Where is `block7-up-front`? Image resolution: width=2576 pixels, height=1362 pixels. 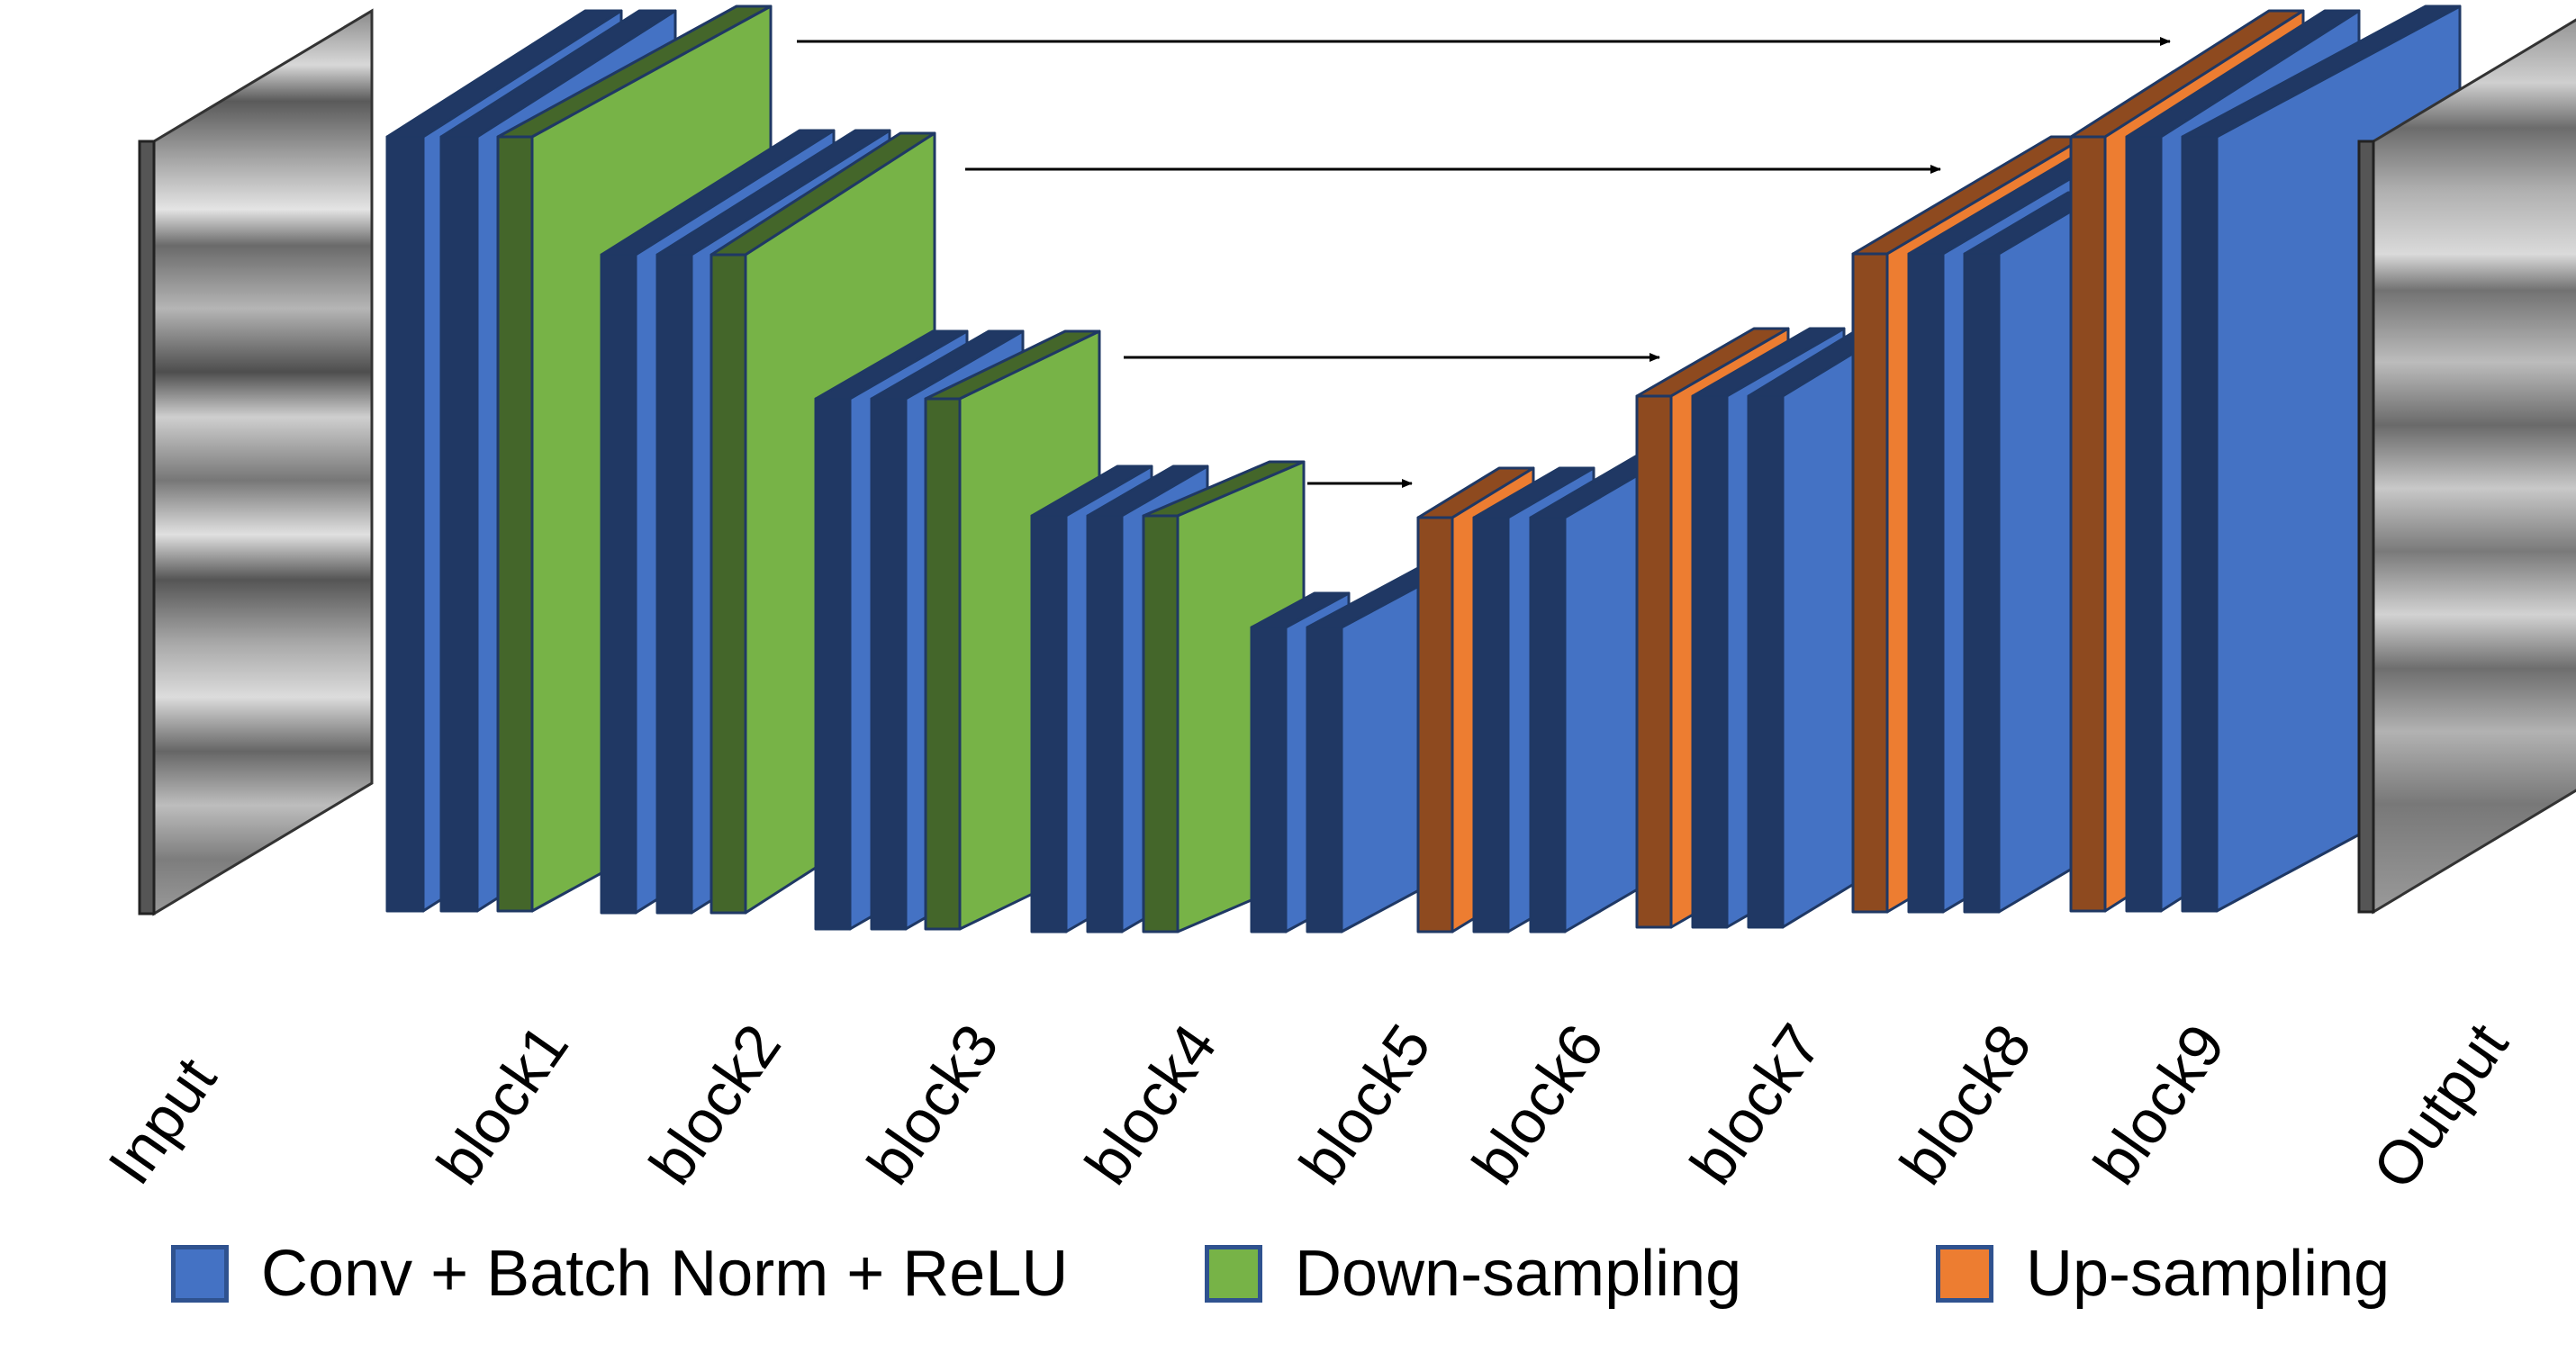 block7-up-front is located at coordinates (1654, 662).